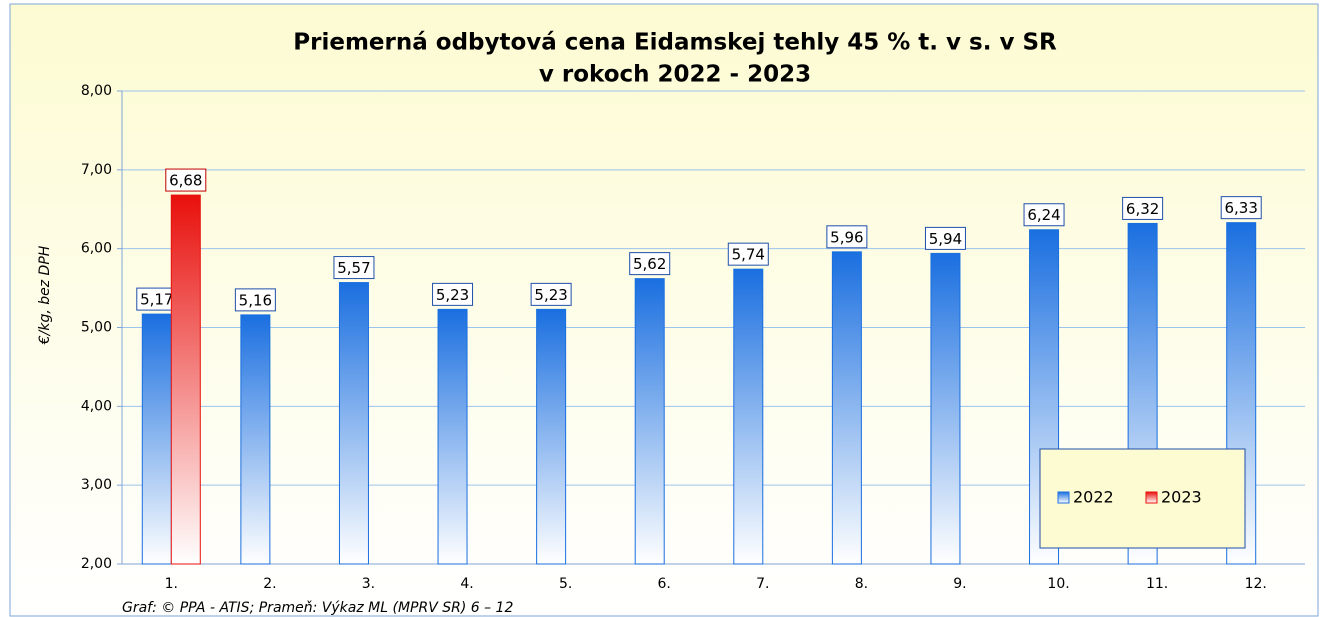  What do you see at coordinates (762, 584) in the screenshot?
I see `x-tick-label: 7.` at bounding box center [762, 584].